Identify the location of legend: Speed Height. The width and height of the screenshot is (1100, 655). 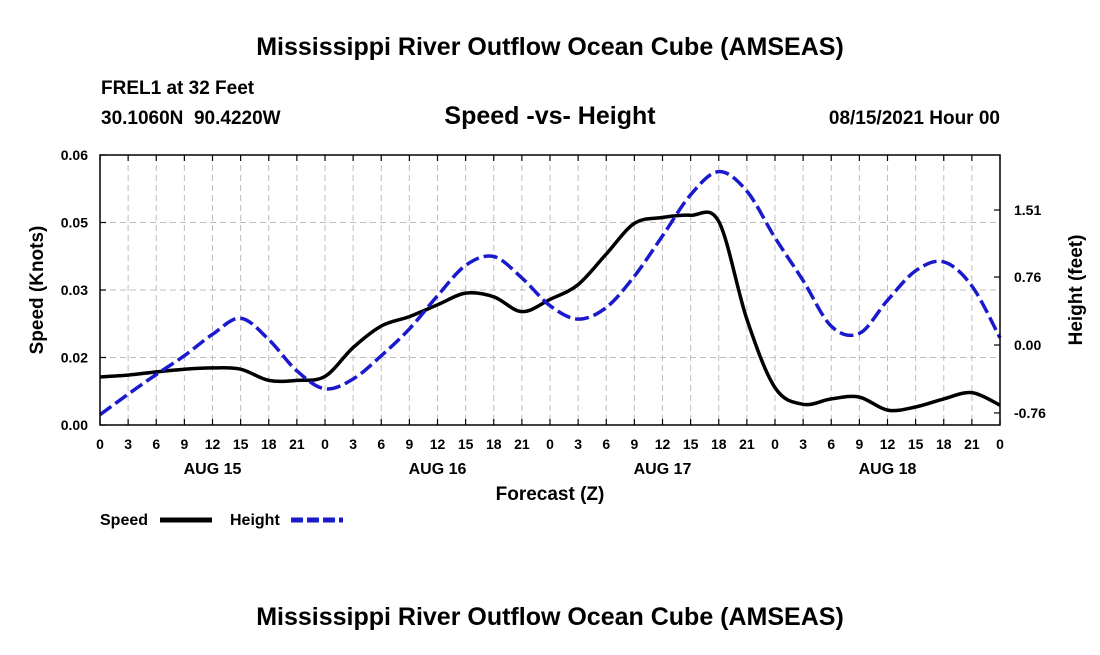
(221, 520).